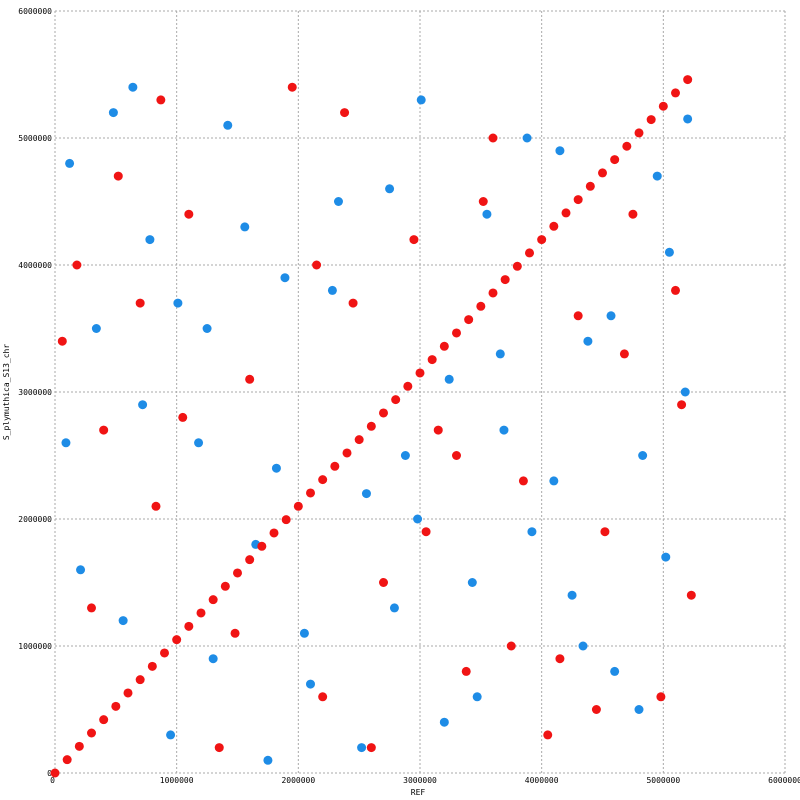 This screenshot has width=800, height=800. I want to click on x-tick-label: 5000000, so click(663, 780).